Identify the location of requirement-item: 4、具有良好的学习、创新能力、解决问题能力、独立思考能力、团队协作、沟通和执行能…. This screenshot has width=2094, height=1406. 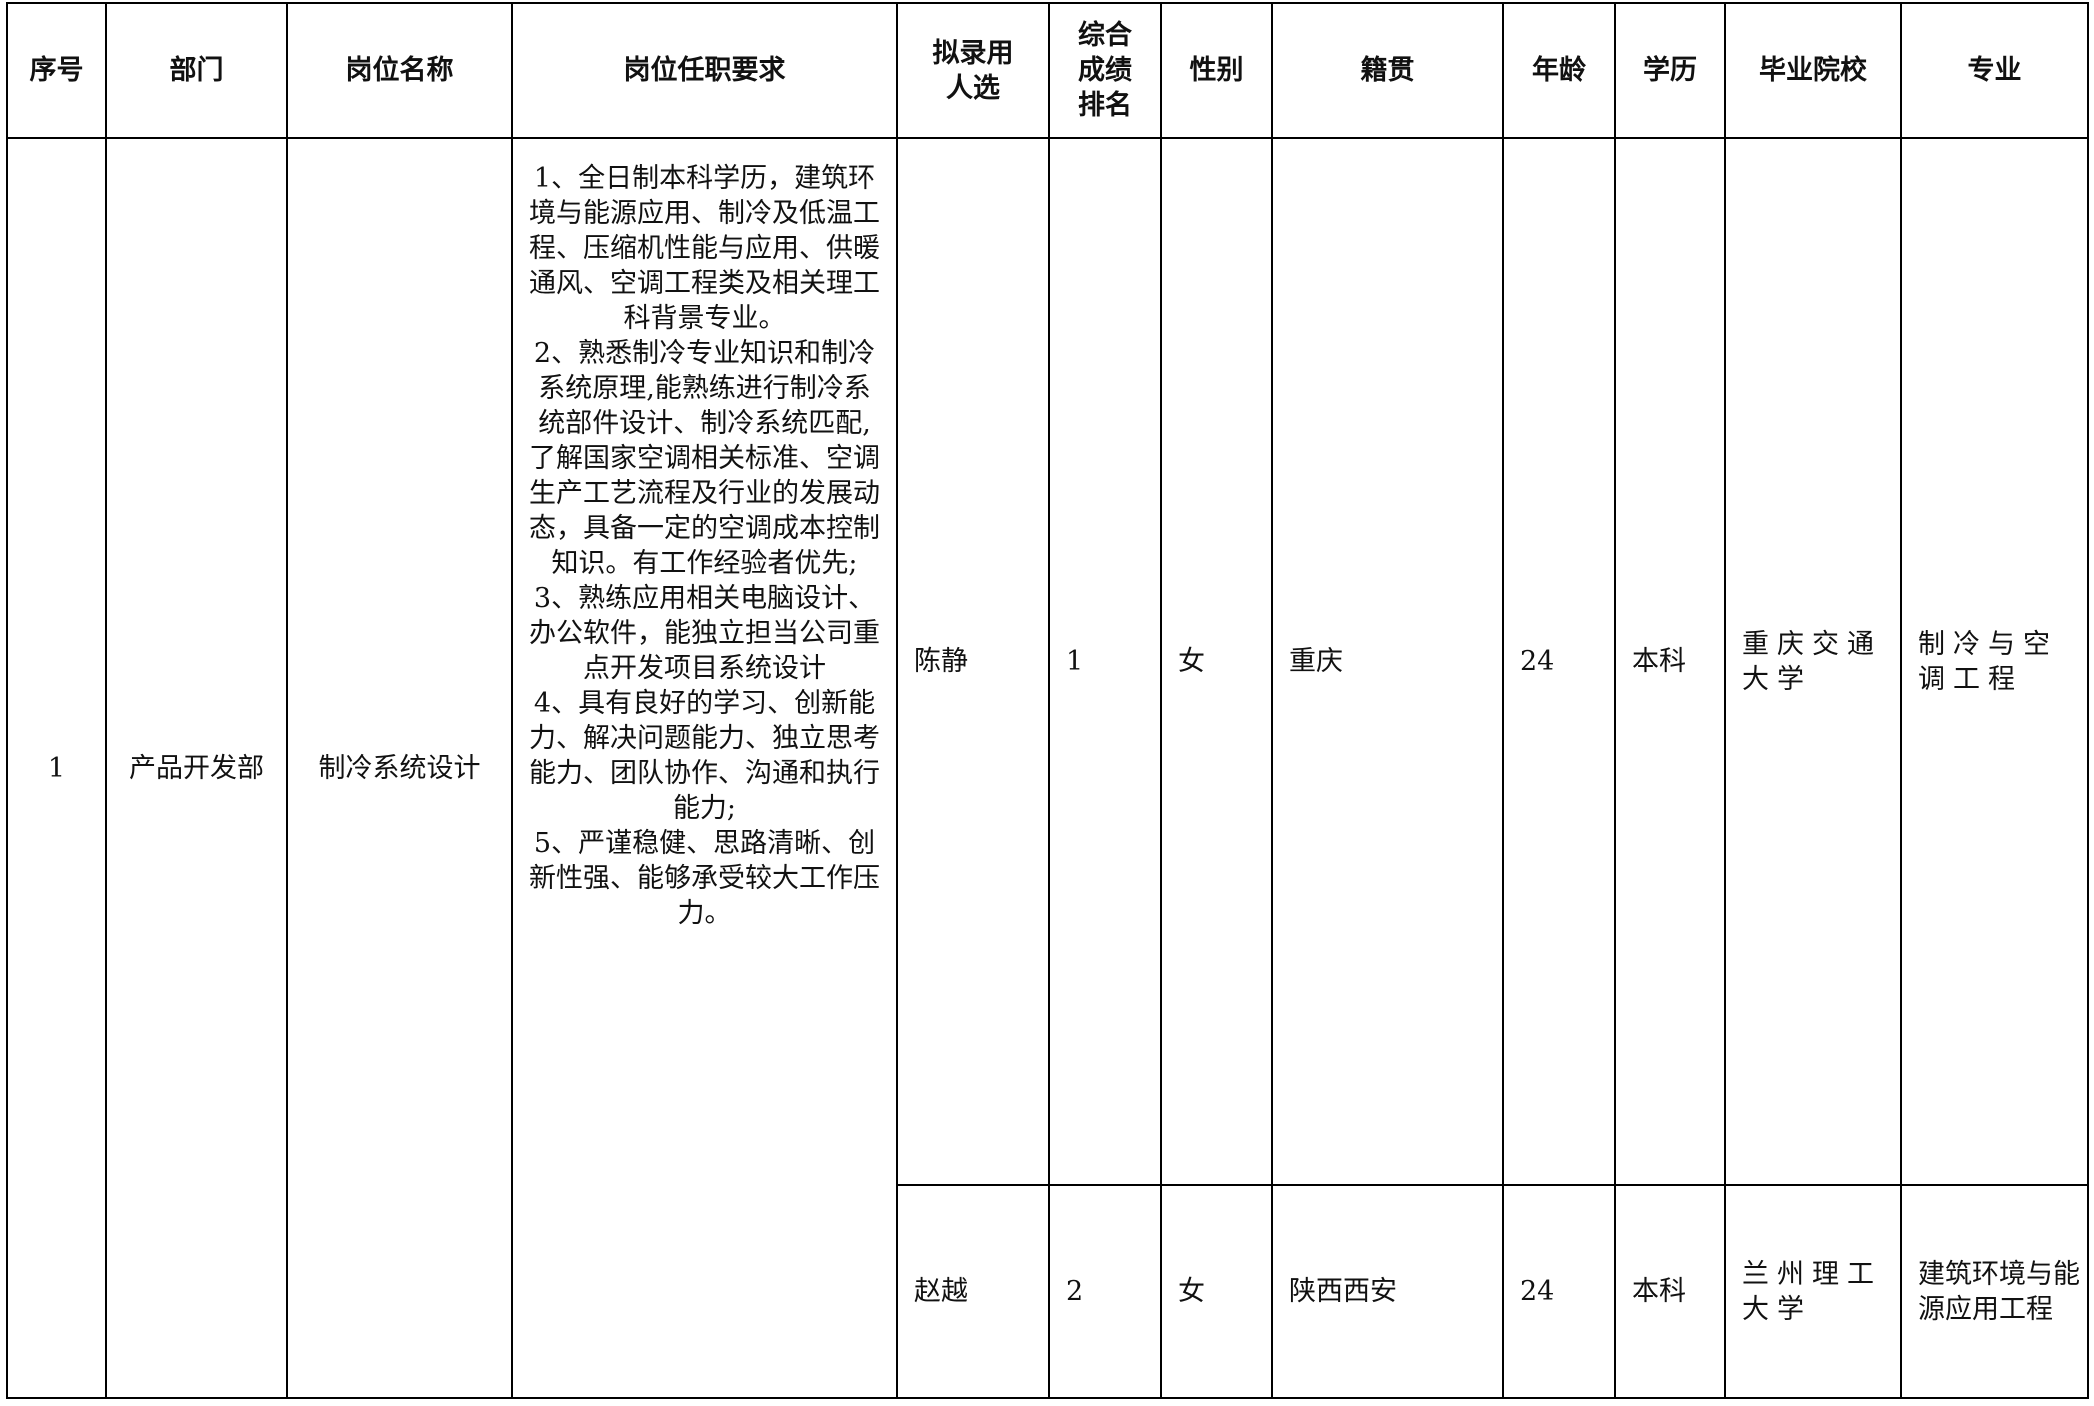
(704, 756).